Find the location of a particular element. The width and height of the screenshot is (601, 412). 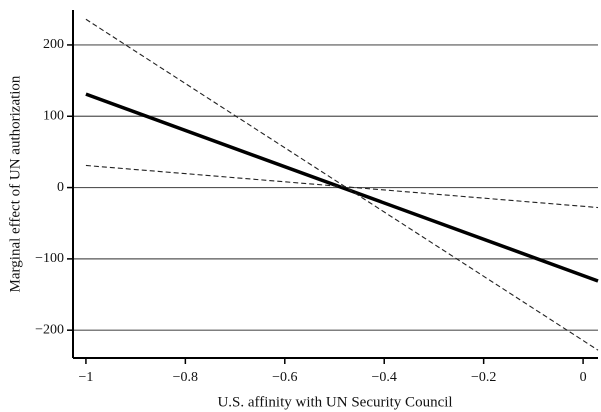

x-tick-label: −0.4 is located at coordinates (384, 377).